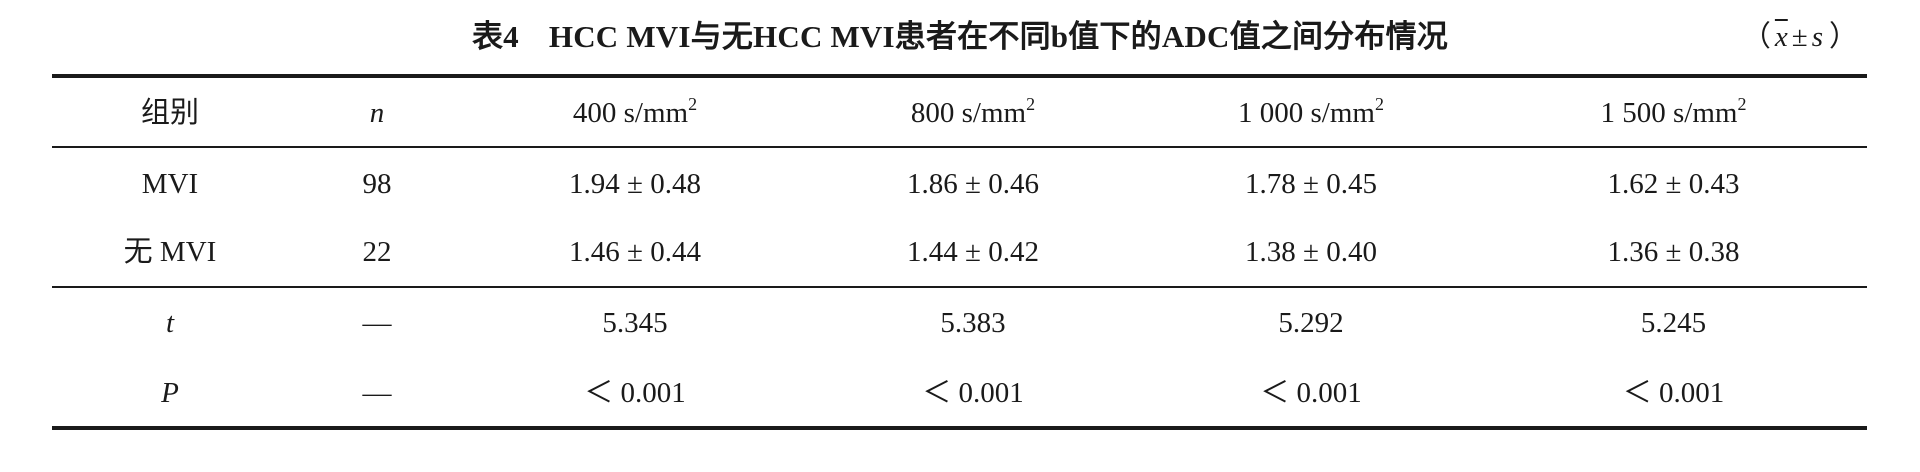 The width and height of the screenshot is (1920, 472). Describe the element at coordinates (635, 252) in the screenshot. I see `row-value: 1.46 ± 0.44` at that location.